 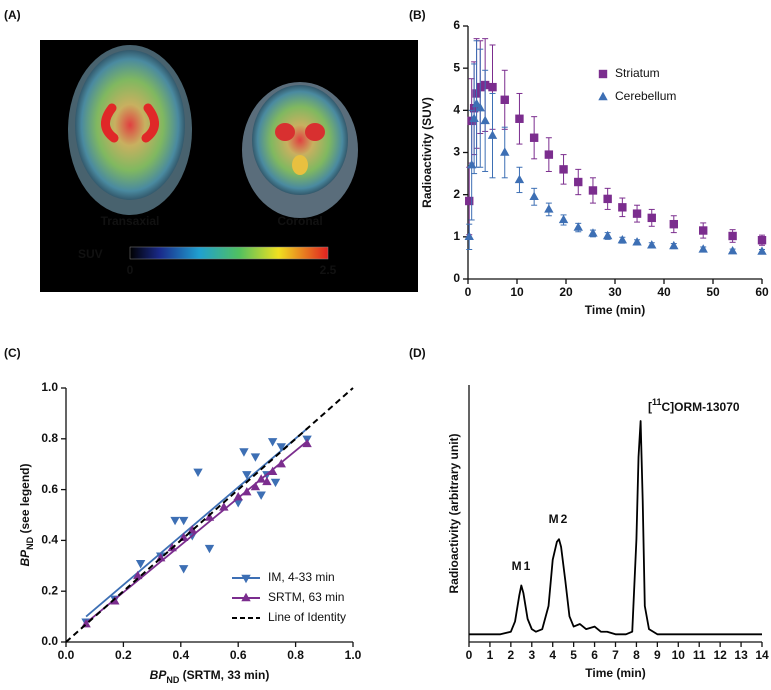 What do you see at coordinates (306, 597) in the screenshot?
I see `legend-label: SRTM, 63 min` at bounding box center [306, 597].